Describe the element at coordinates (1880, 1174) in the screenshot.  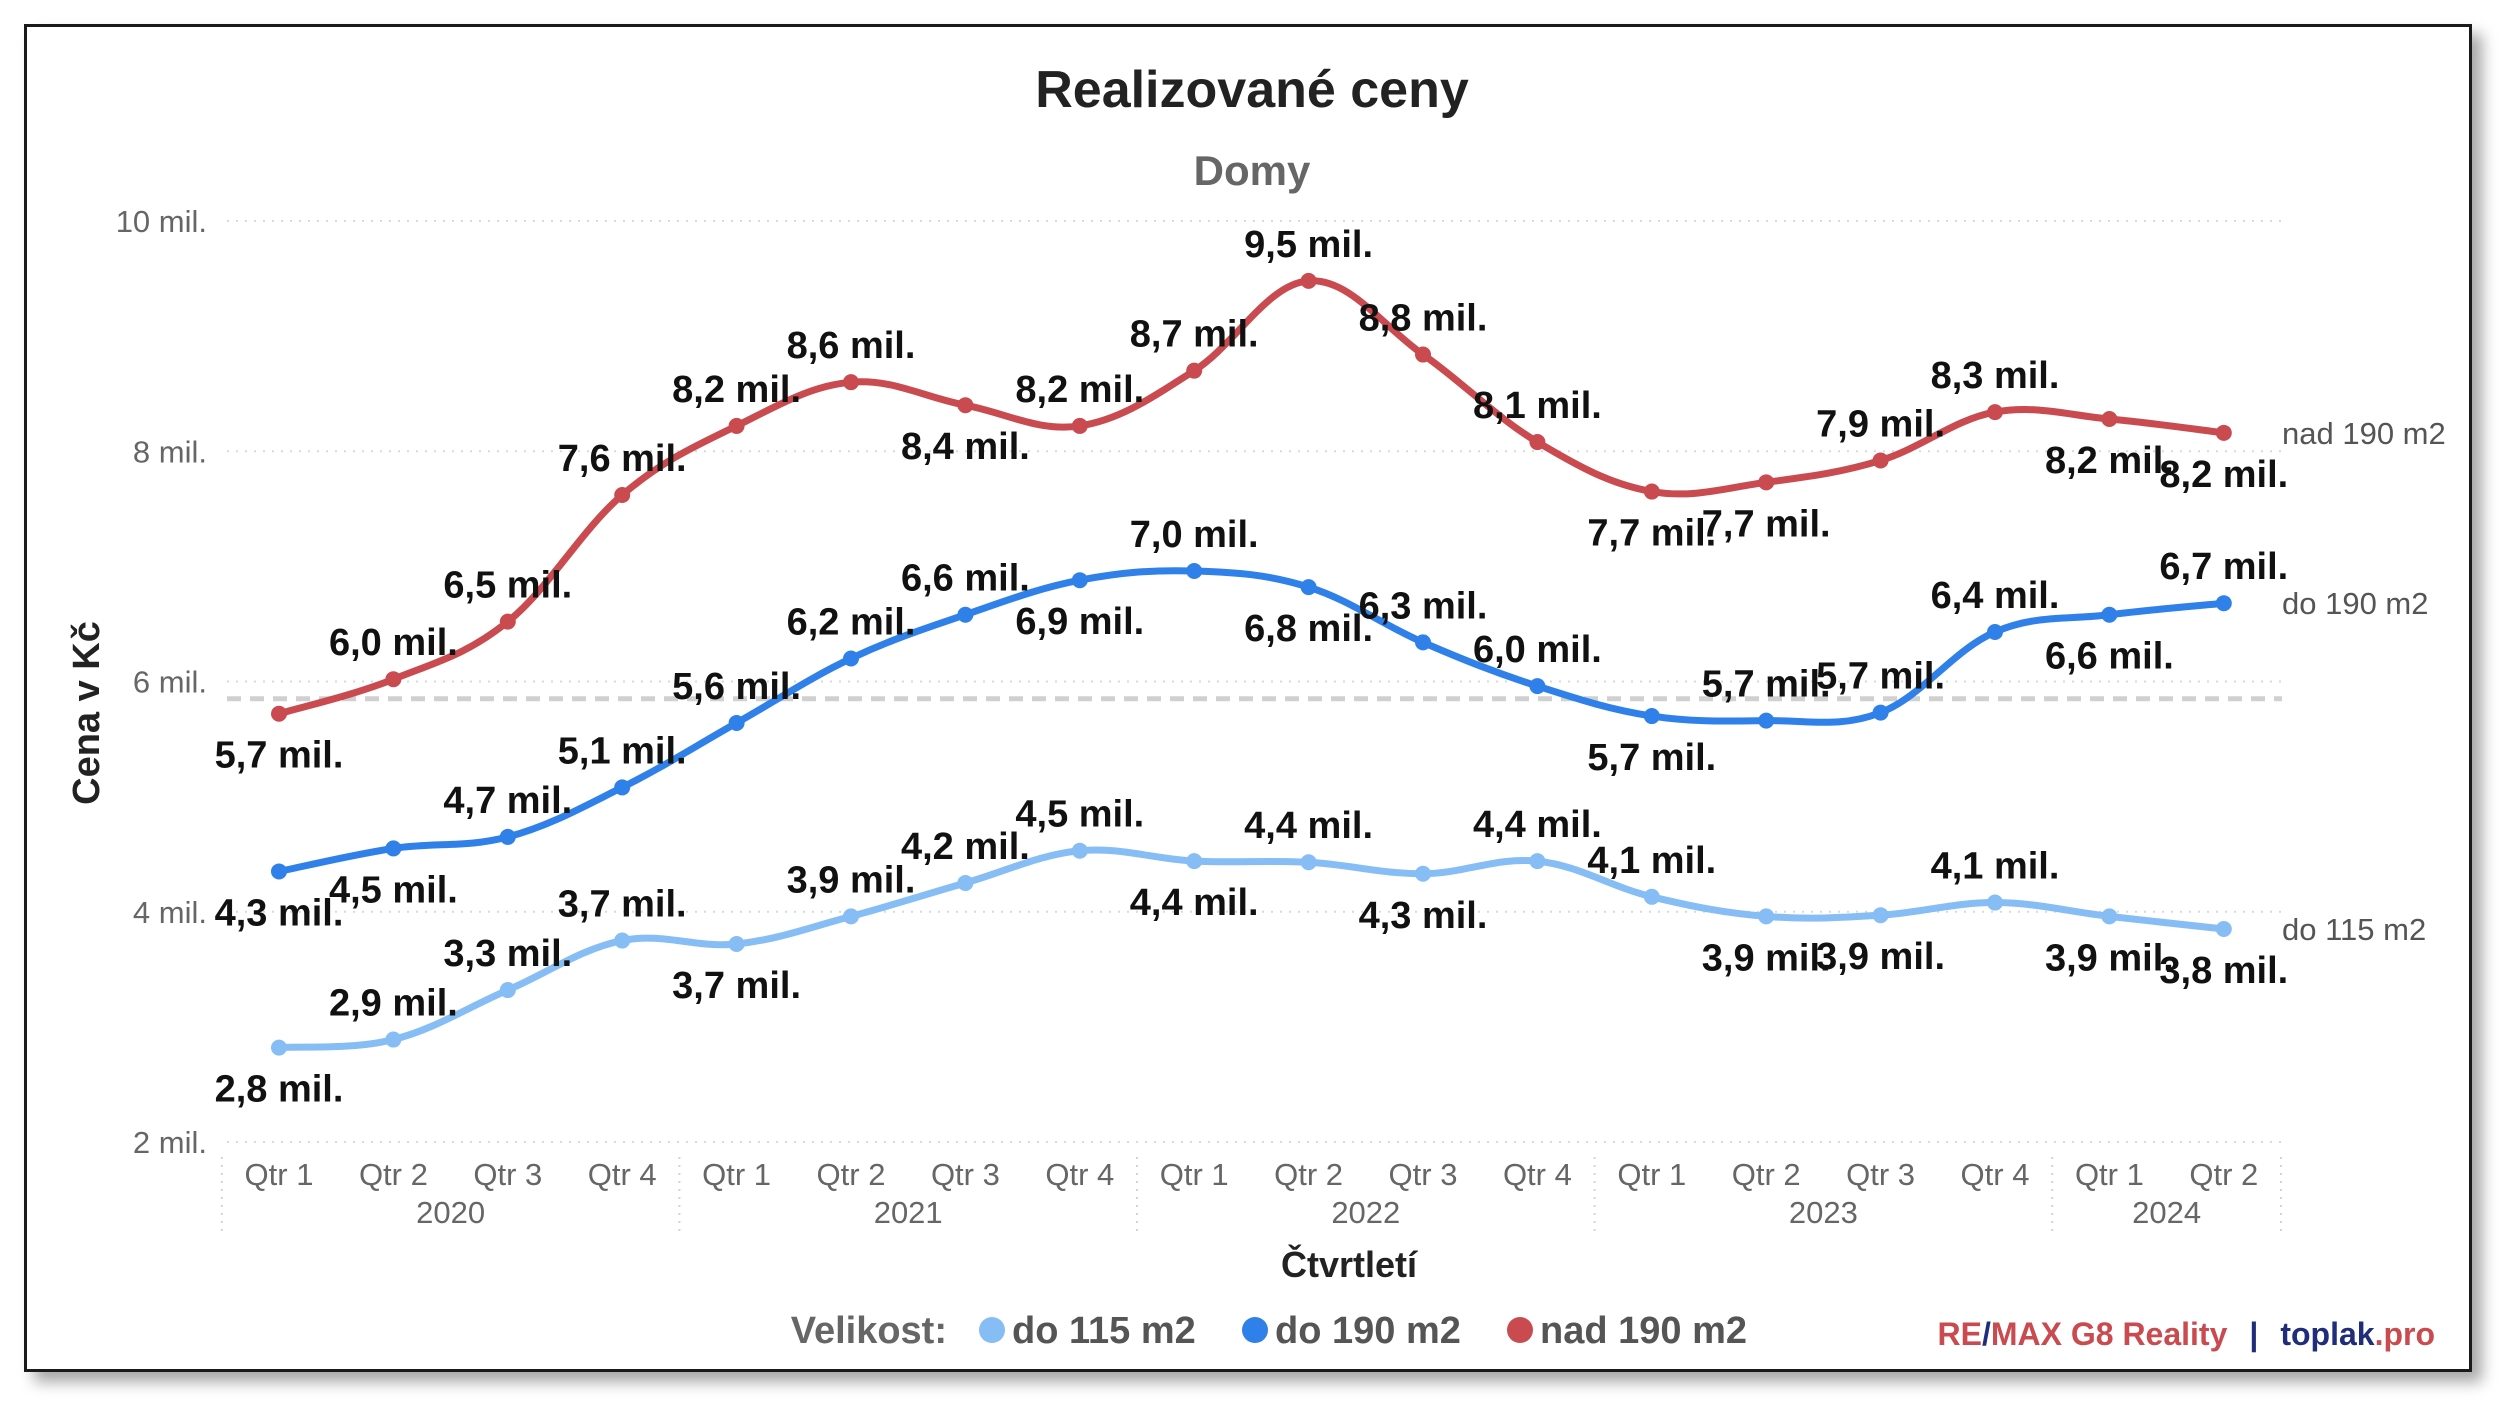
I see `x-tick-label: Qtr 3` at that location.